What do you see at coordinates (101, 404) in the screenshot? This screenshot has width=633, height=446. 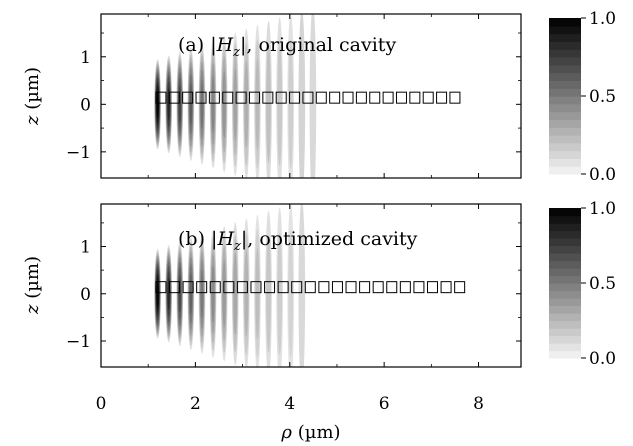 I see `x-tick-label: 0` at bounding box center [101, 404].